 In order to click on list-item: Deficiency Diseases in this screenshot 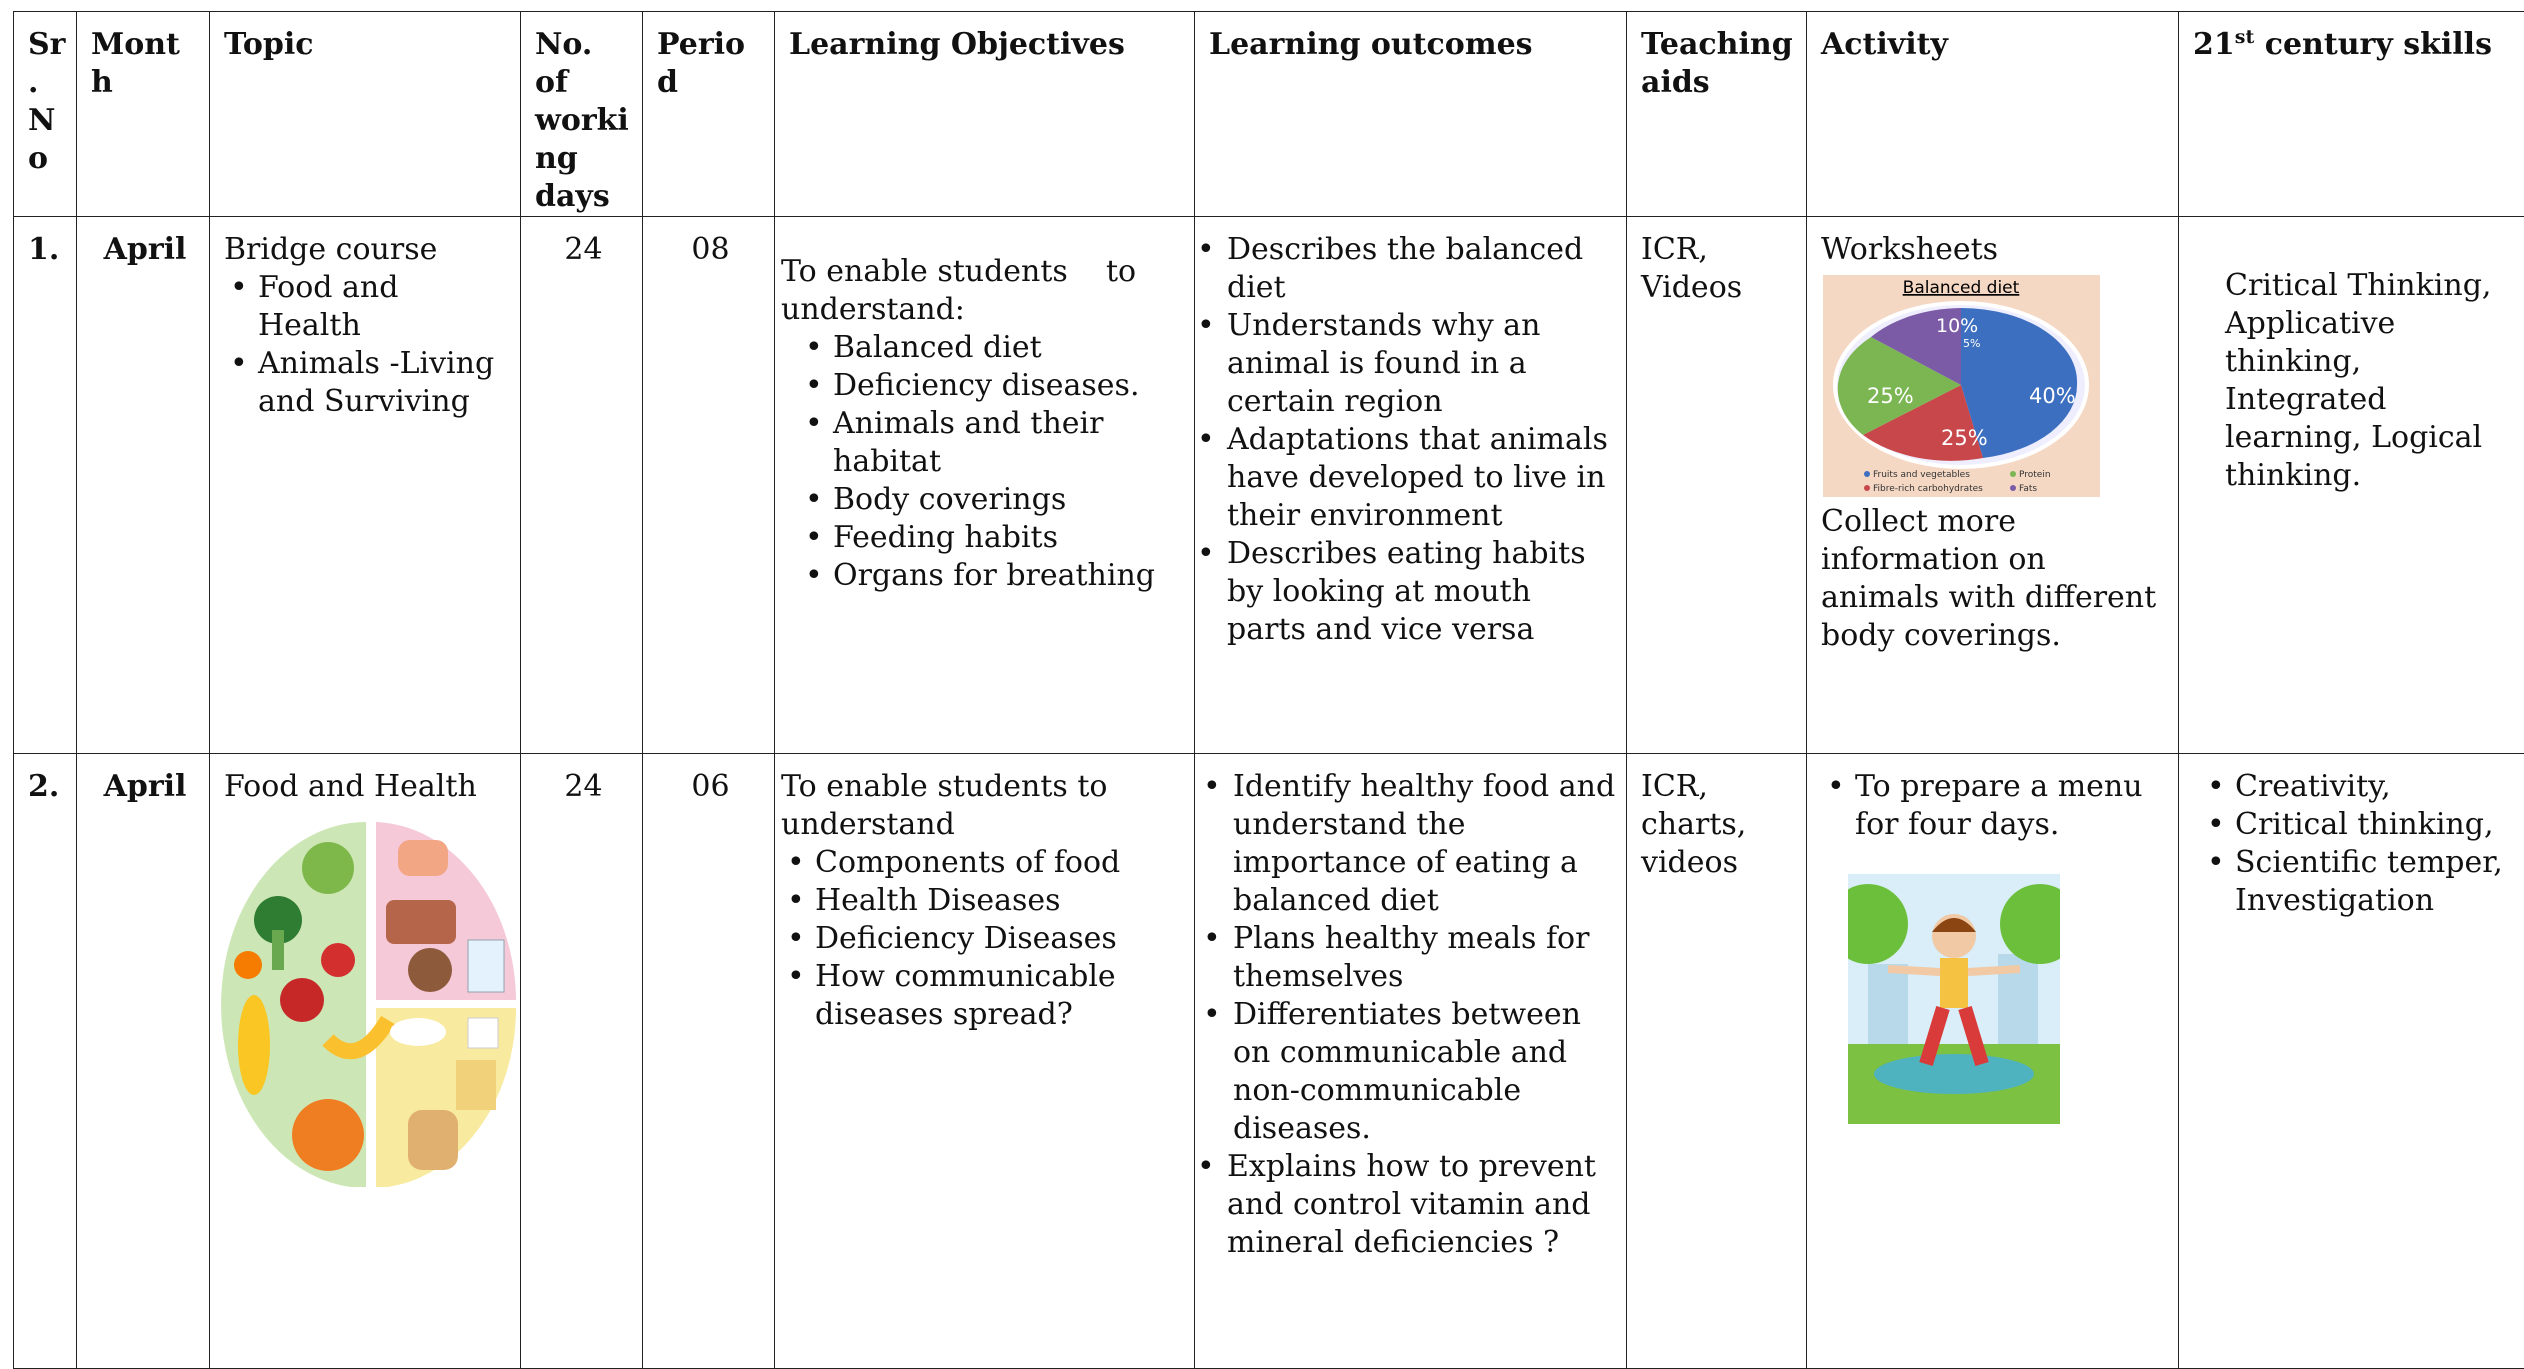, I will do `click(999, 939)`.